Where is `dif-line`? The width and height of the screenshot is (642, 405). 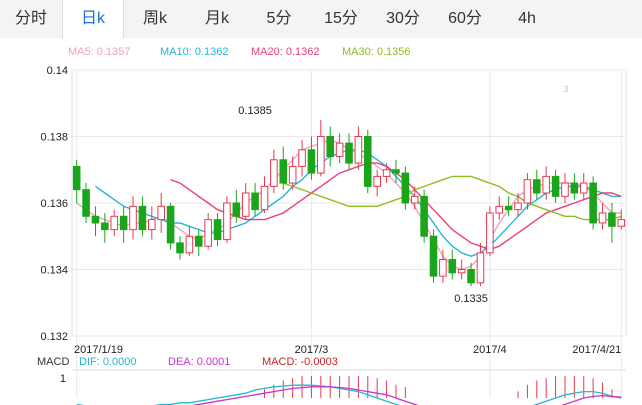 dif-line is located at coordinates (349, 394).